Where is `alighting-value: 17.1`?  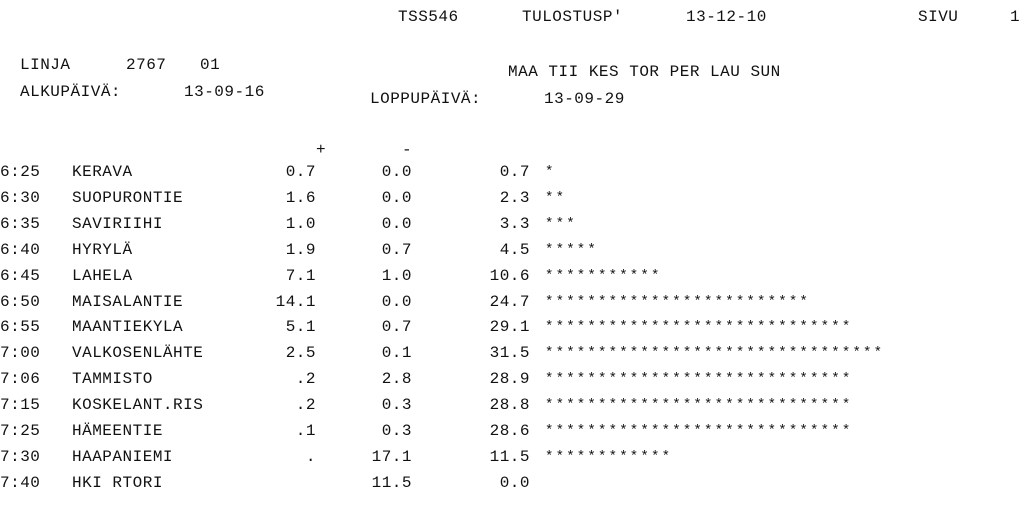
alighting-value: 17.1 is located at coordinates (391, 456).